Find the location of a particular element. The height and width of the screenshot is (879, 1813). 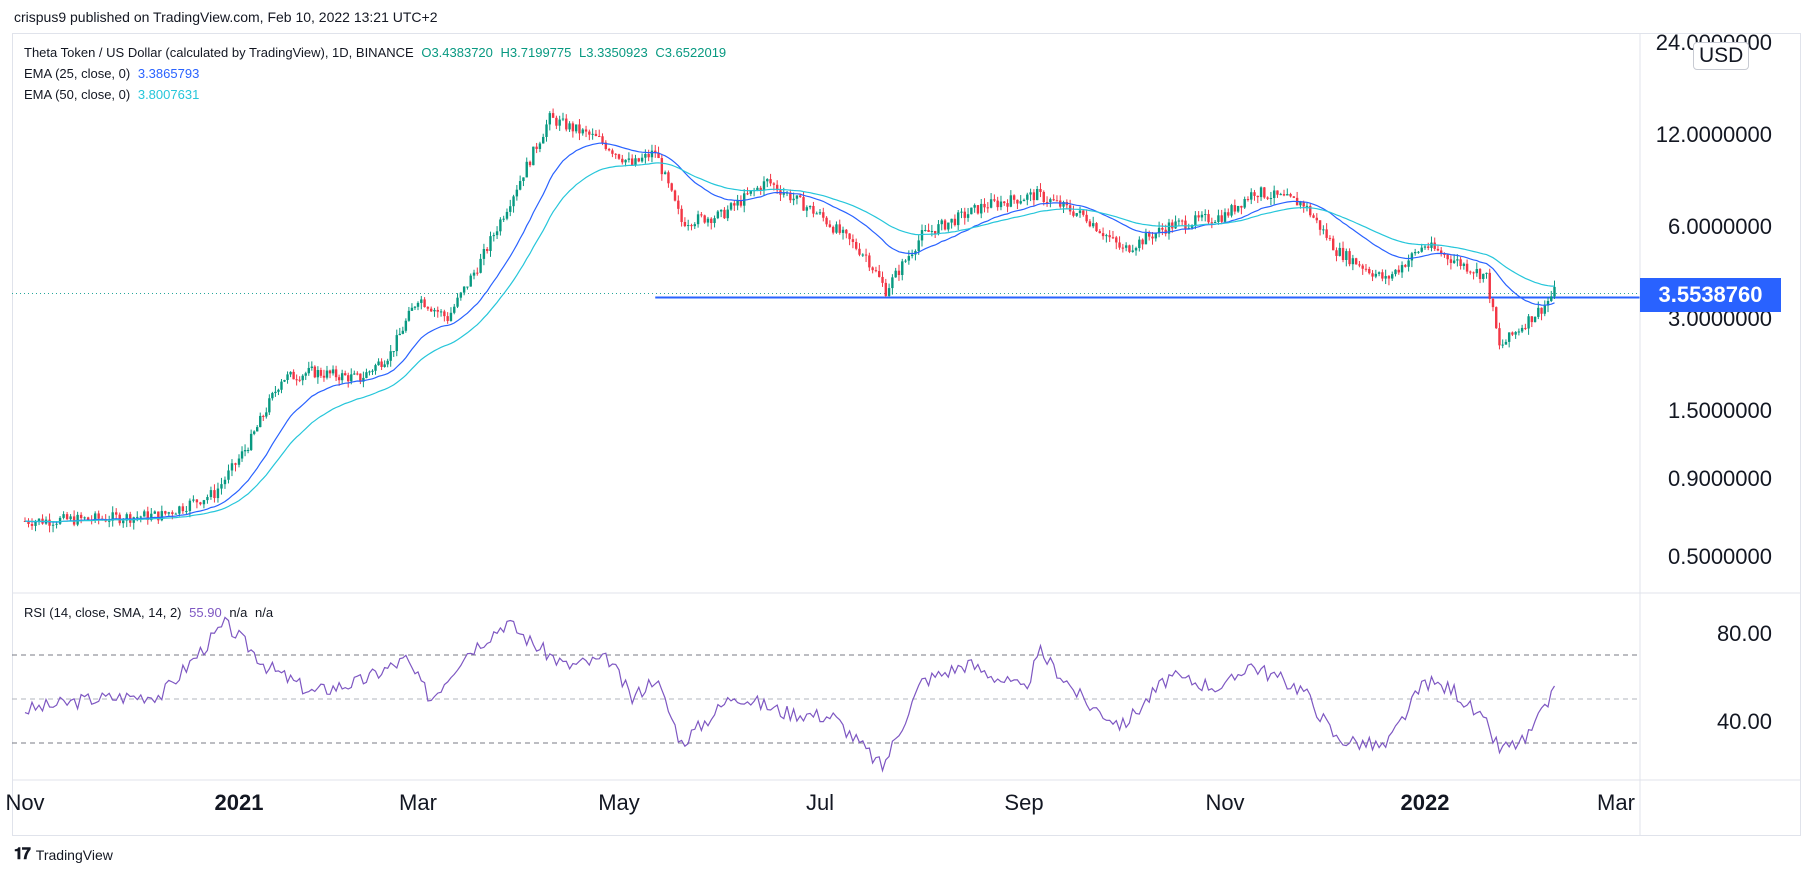

price-tick-label: 6.0000000 is located at coordinates (1720, 226).